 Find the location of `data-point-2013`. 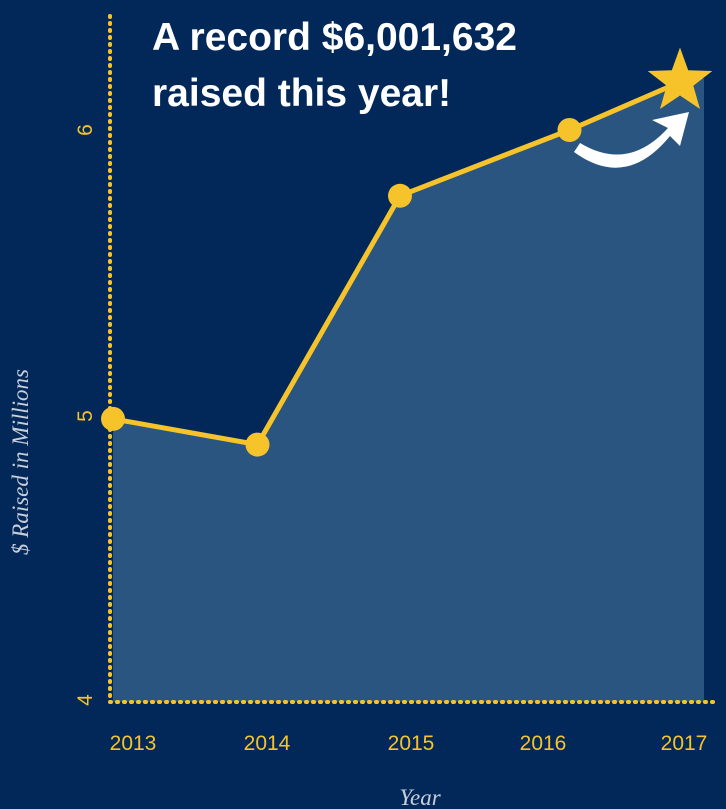

data-point-2013 is located at coordinates (113, 418).